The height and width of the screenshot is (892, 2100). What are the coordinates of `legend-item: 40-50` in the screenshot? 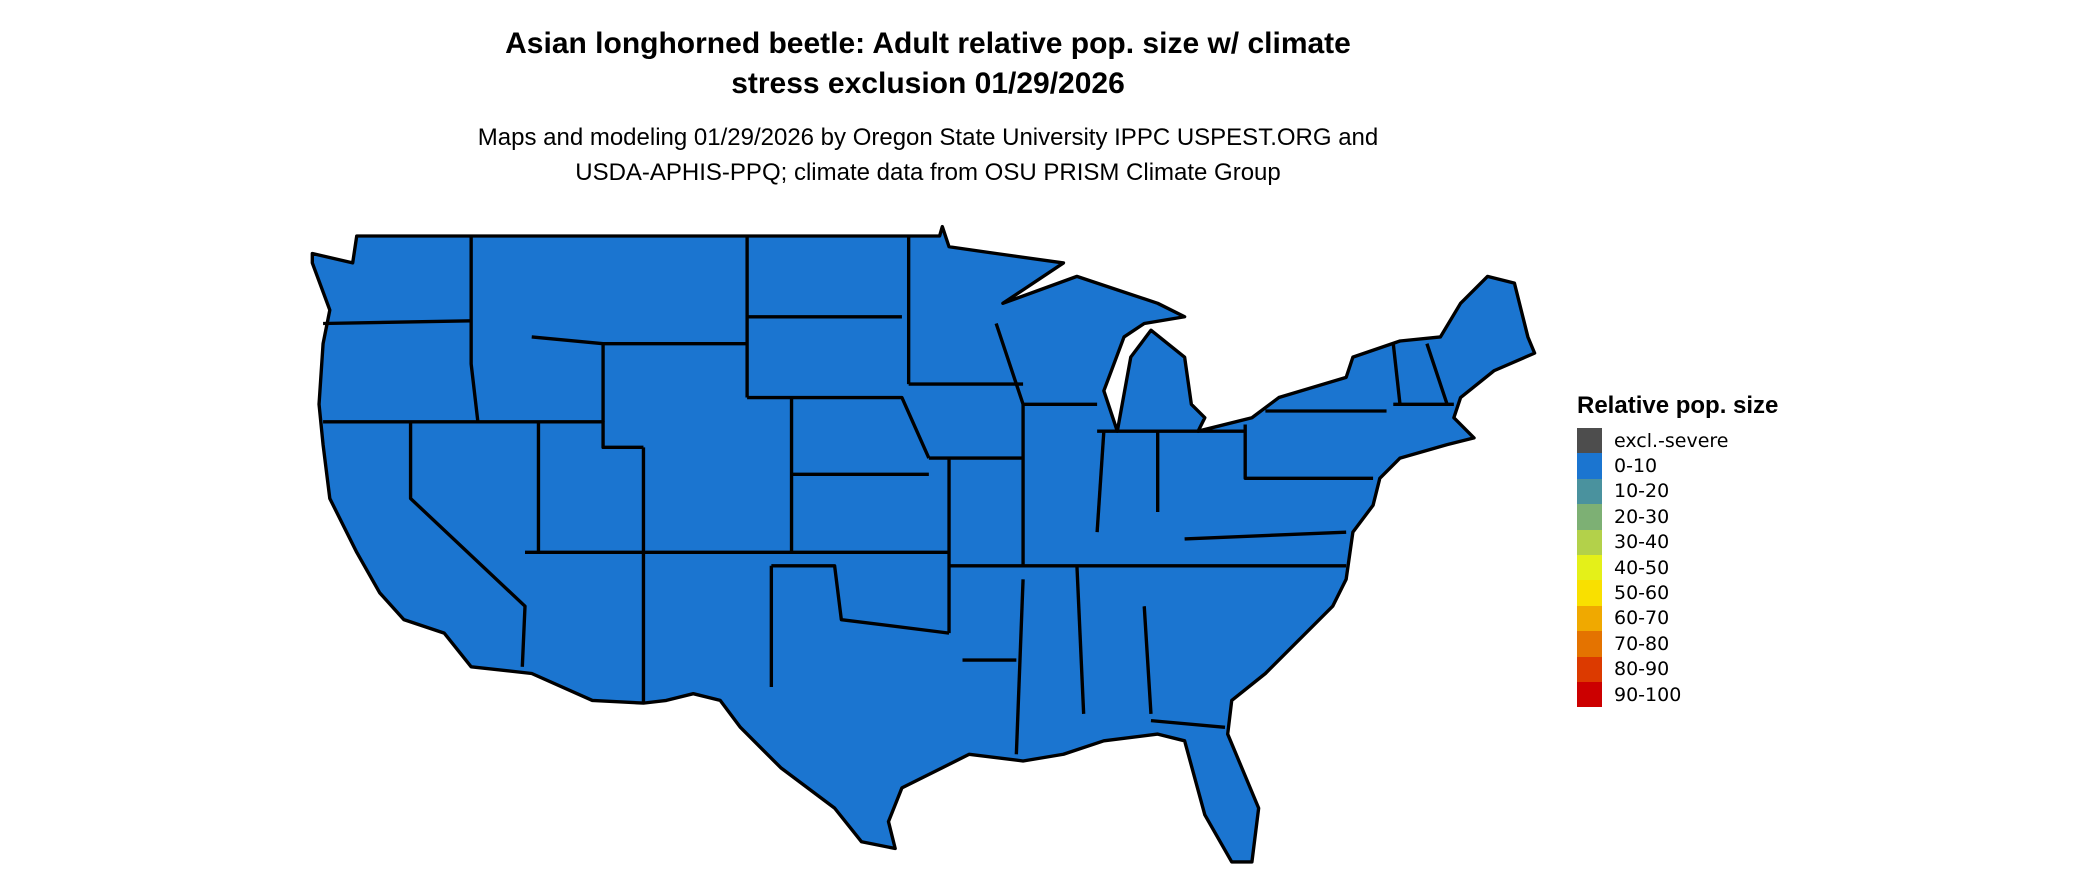 It's located at (1677, 567).